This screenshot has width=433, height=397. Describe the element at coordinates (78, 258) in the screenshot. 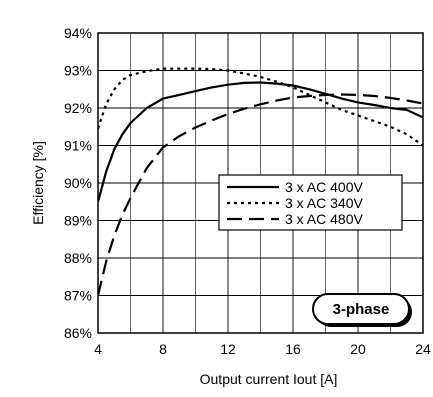

I see `y-tick-label: 88%` at that location.